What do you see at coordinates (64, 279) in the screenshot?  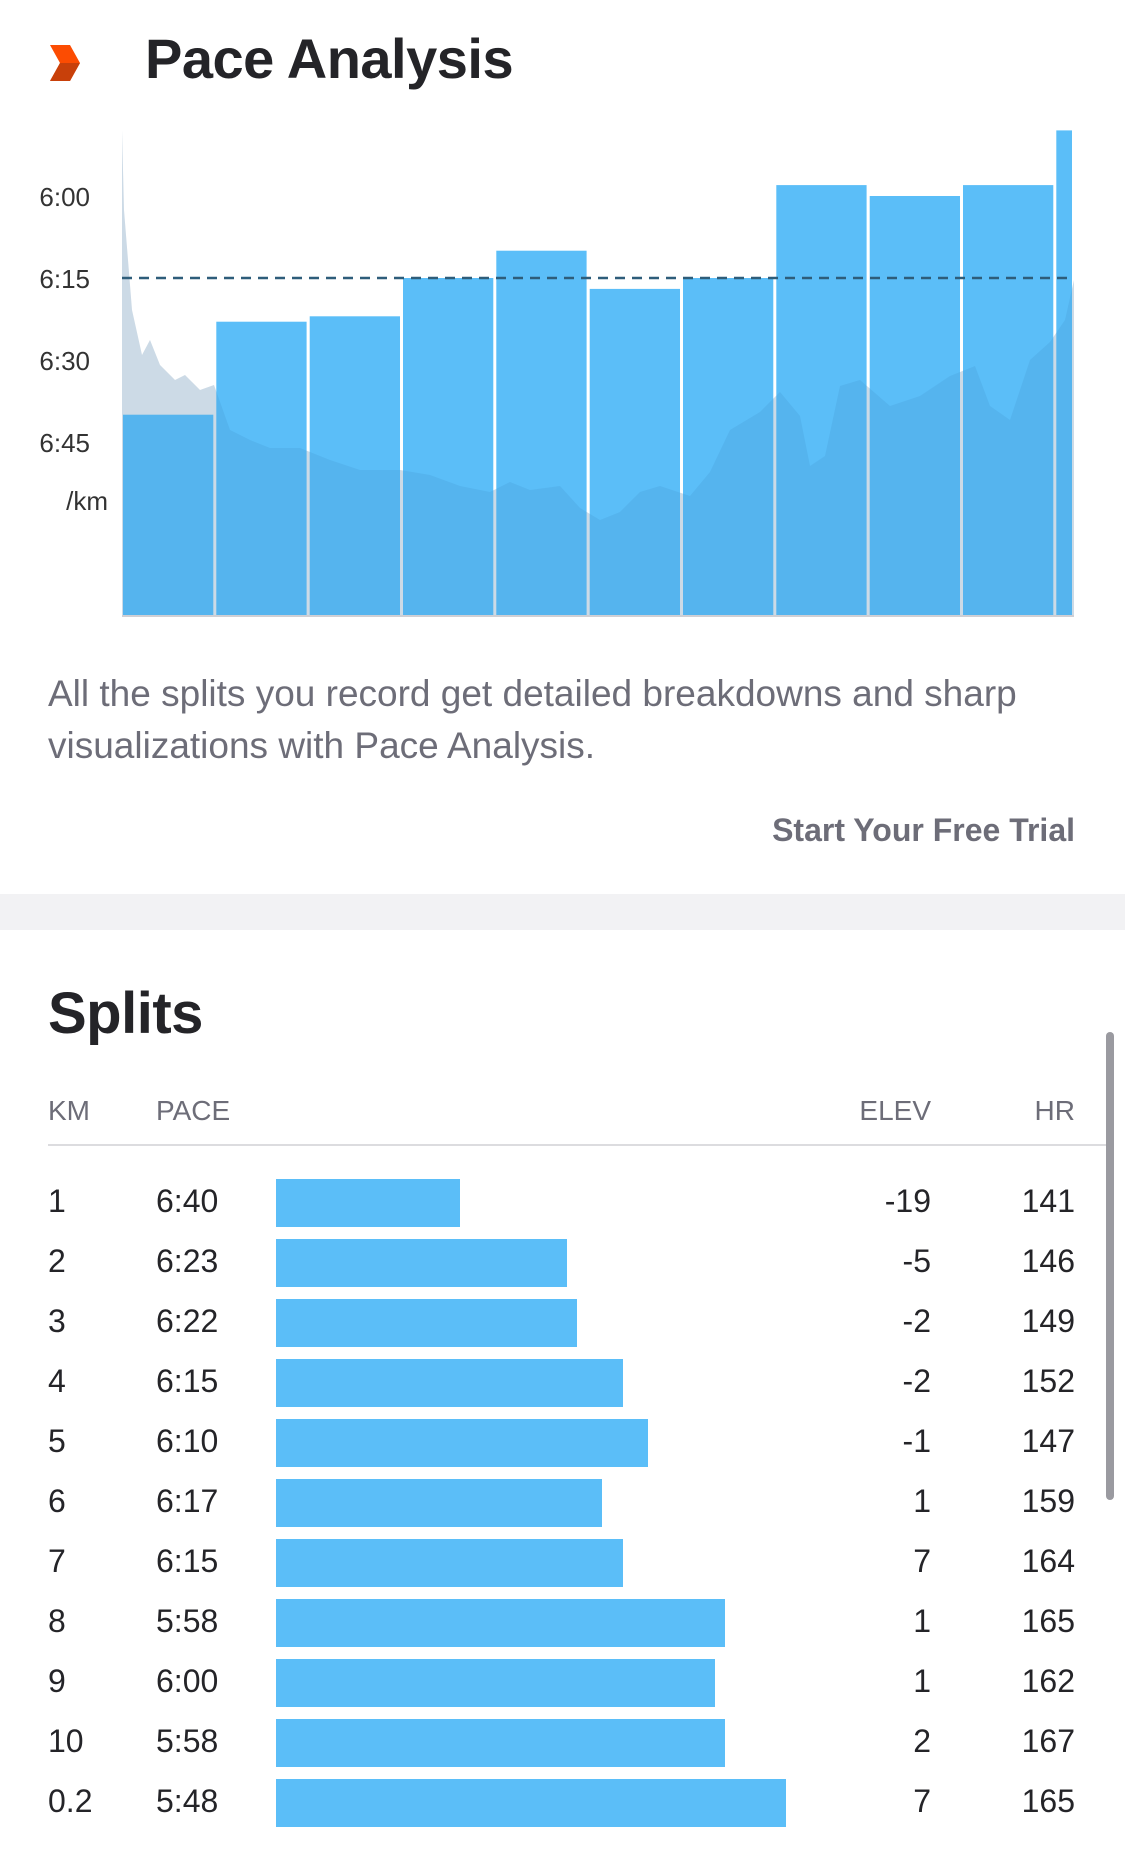 I see `y-tick-label: 6:15` at bounding box center [64, 279].